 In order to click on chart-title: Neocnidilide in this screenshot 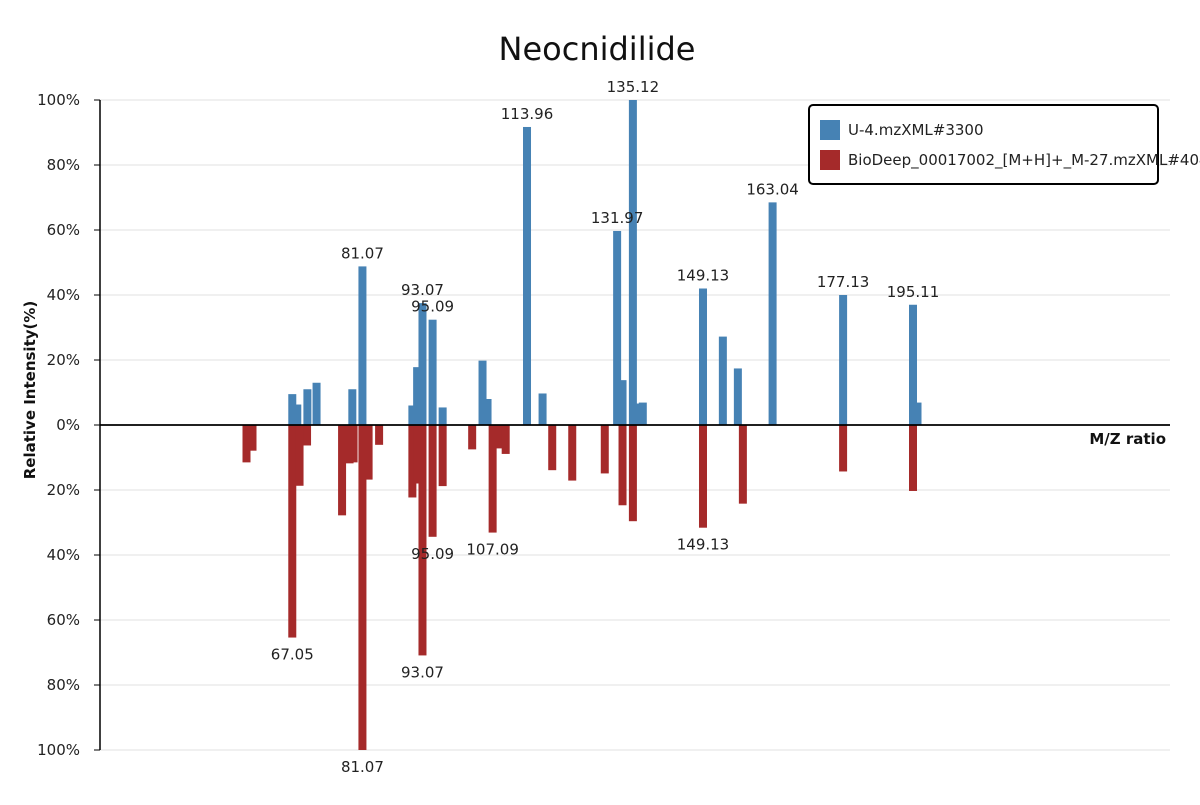, I will do `click(597, 49)`.